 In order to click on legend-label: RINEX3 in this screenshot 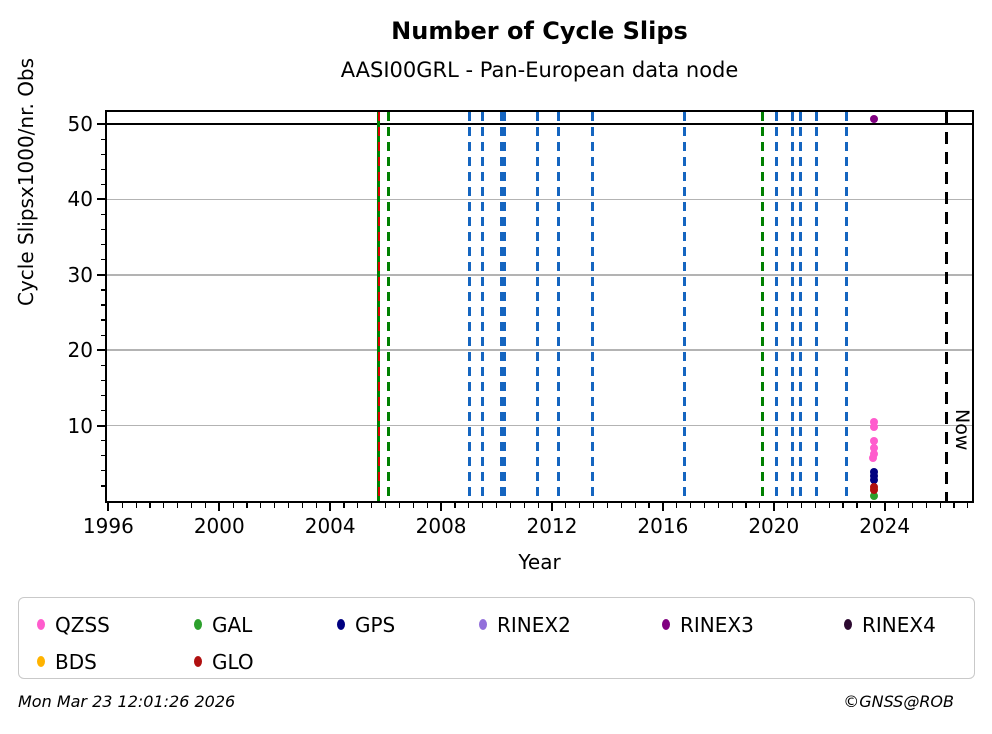, I will do `click(717, 624)`.